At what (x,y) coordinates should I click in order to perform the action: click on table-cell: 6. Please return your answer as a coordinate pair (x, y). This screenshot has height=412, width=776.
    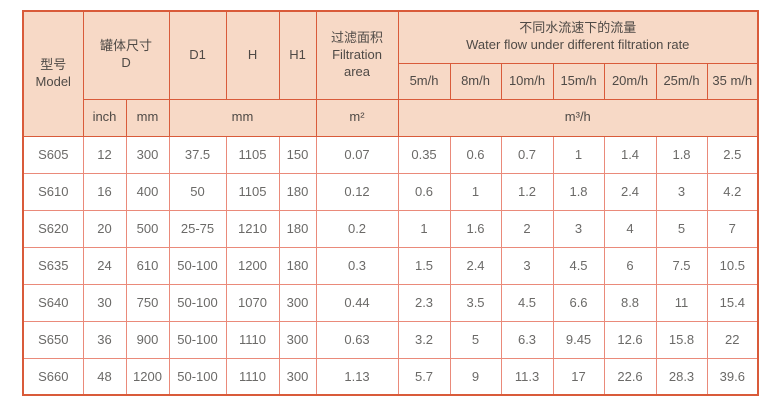
    Looking at the image, I should click on (630, 265).